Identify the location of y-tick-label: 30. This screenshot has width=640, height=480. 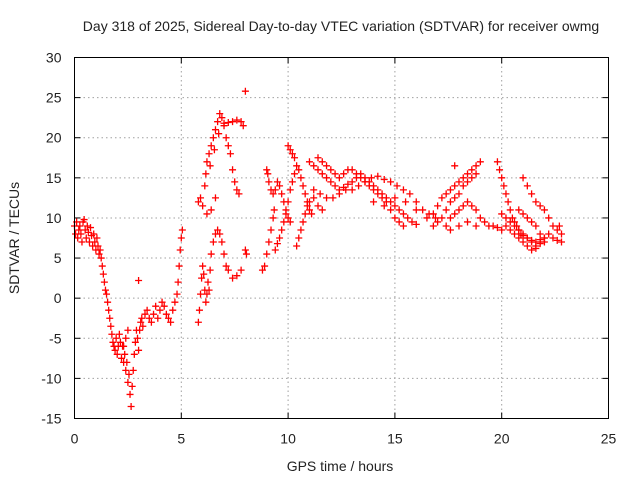
(54, 58).